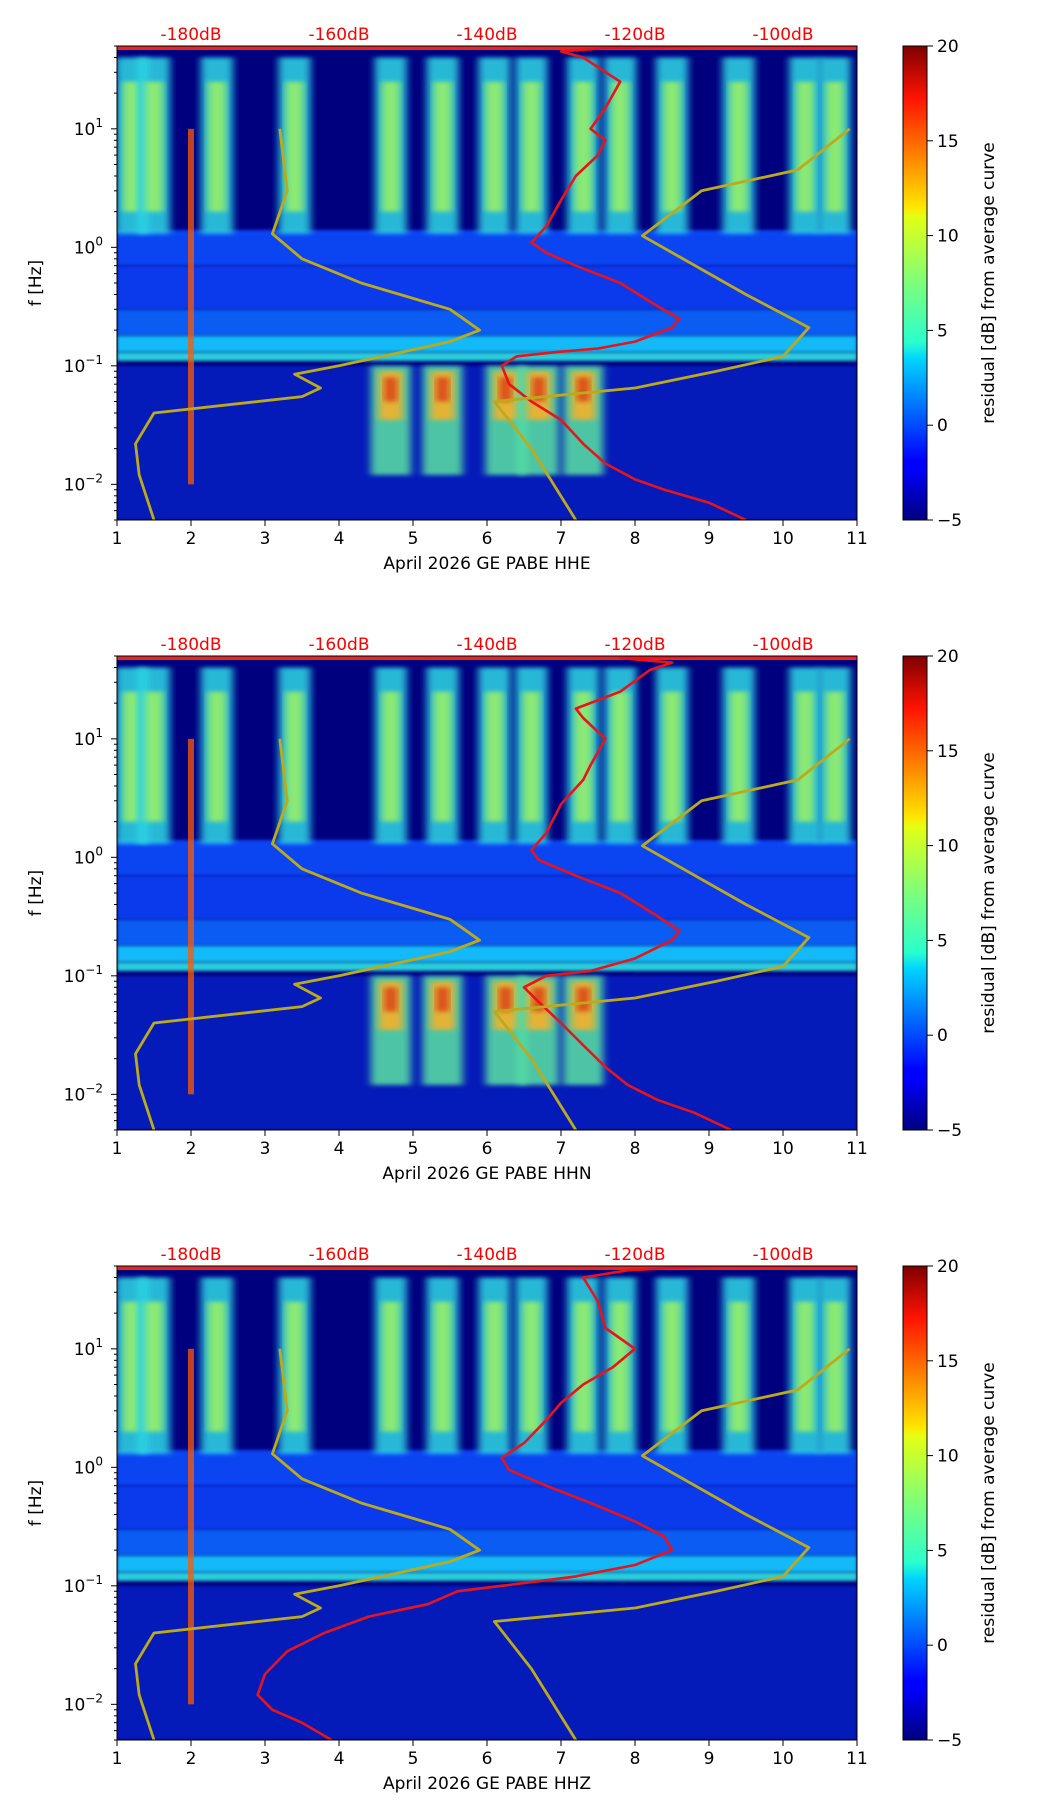 This screenshot has width=1052, height=1806. I want to click on y-axis-label: f [Hz], so click(36, 283).